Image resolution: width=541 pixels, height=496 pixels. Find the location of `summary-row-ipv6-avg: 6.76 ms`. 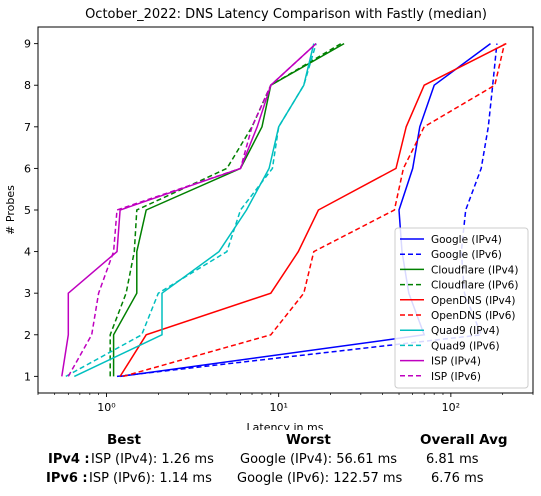

summary-row-ipv6-avg: 6.76 ms is located at coordinates (457, 478).